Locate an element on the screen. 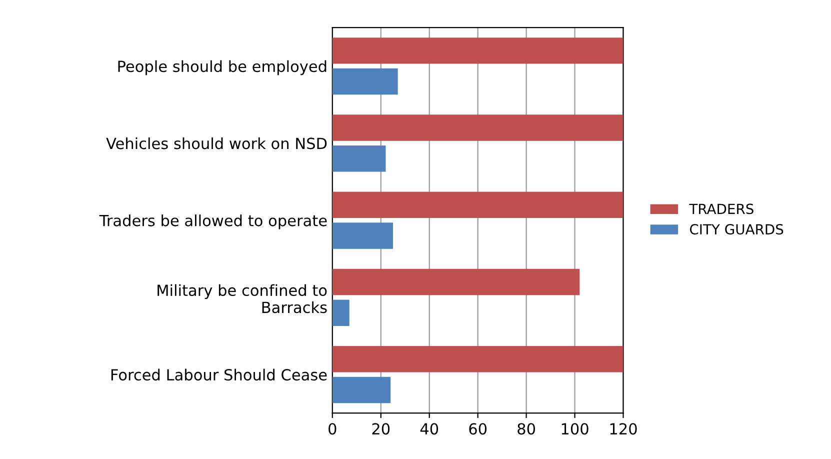 This screenshot has width=831, height=459. x-tick-label: 80 is located at coordinates (527, 429).